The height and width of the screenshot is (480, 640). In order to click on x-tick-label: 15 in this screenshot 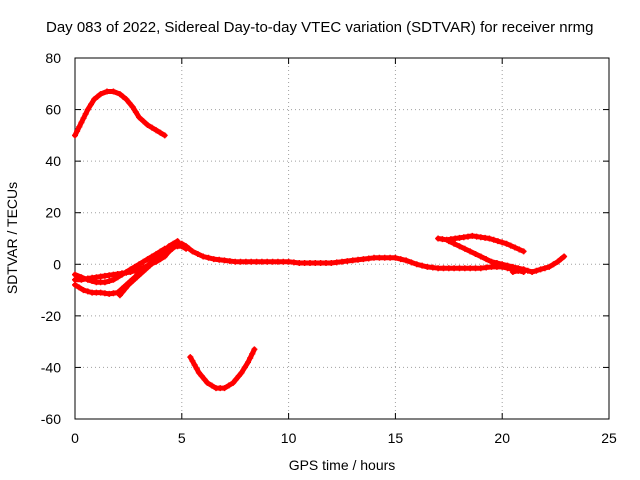, I will do `click(396, 438)`.